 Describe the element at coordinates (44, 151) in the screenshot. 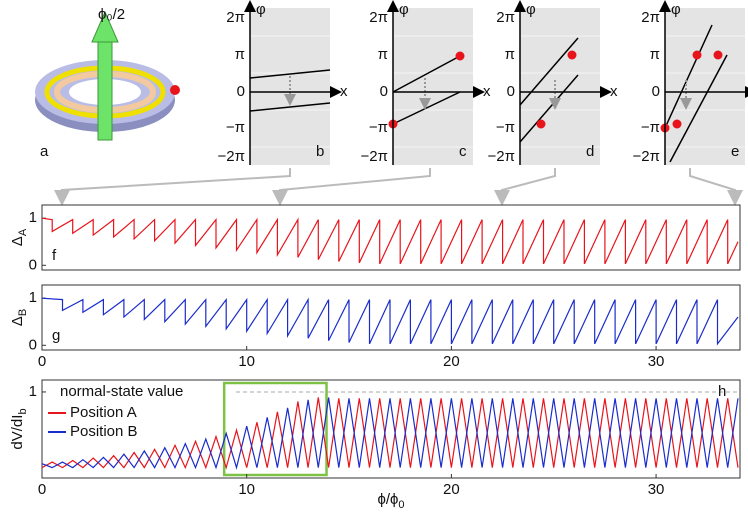

I see `panel-label: a` at that location.